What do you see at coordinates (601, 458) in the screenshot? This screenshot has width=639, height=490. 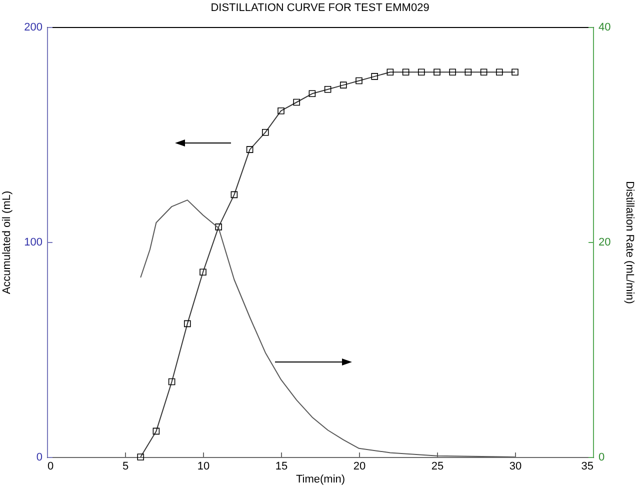 I see `y2-tick-label: 0` at bounding box center [601, 458].